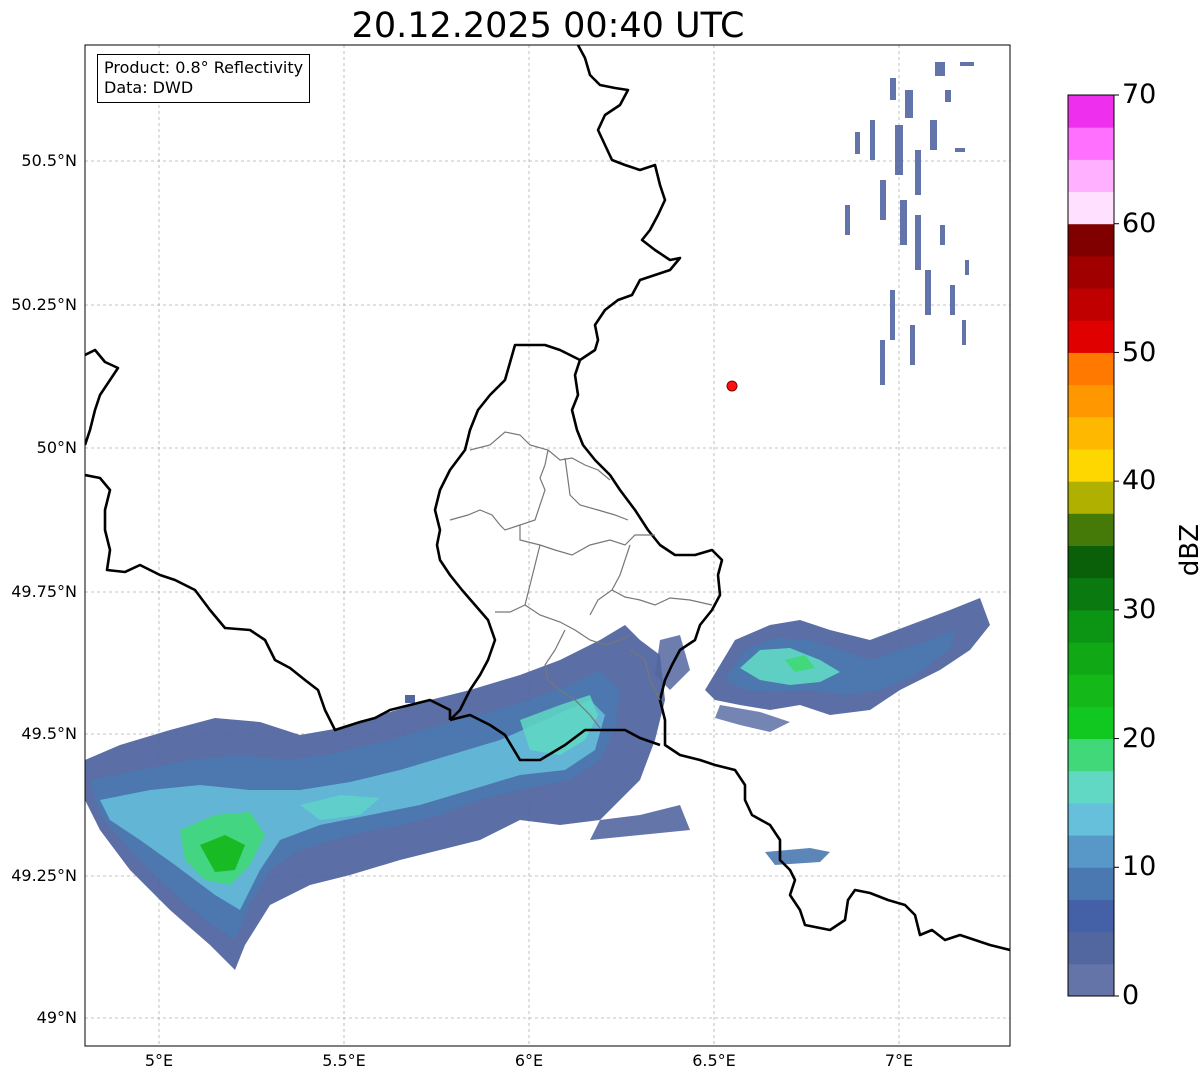  What do you see at coordinates (159, 1060) in the screenshot?
I see `lon-tick-label: 5°E` at bounding box center [159, 1060].